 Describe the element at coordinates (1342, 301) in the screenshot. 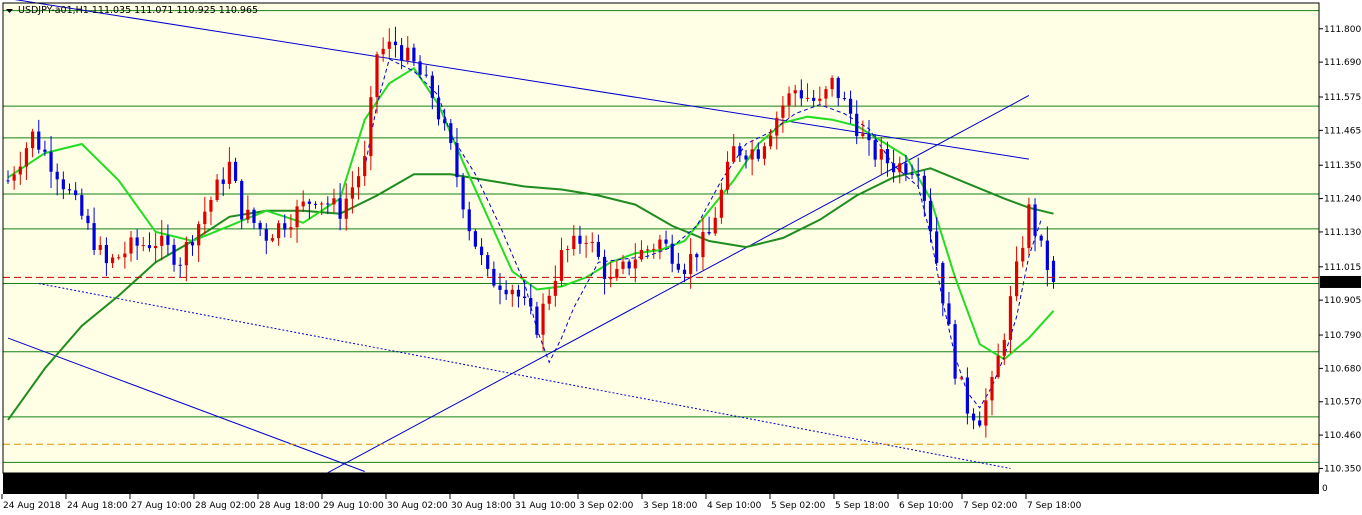

I see `price-tick-label: 110.905` at that location.